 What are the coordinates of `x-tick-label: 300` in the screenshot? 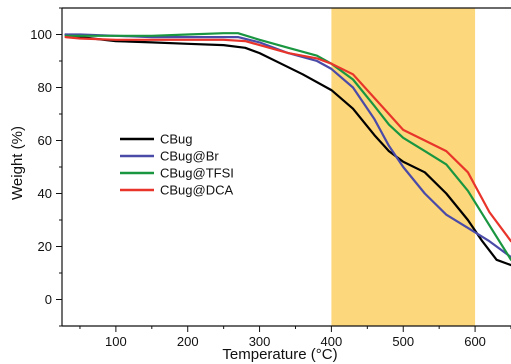 It's located at (260, 341).